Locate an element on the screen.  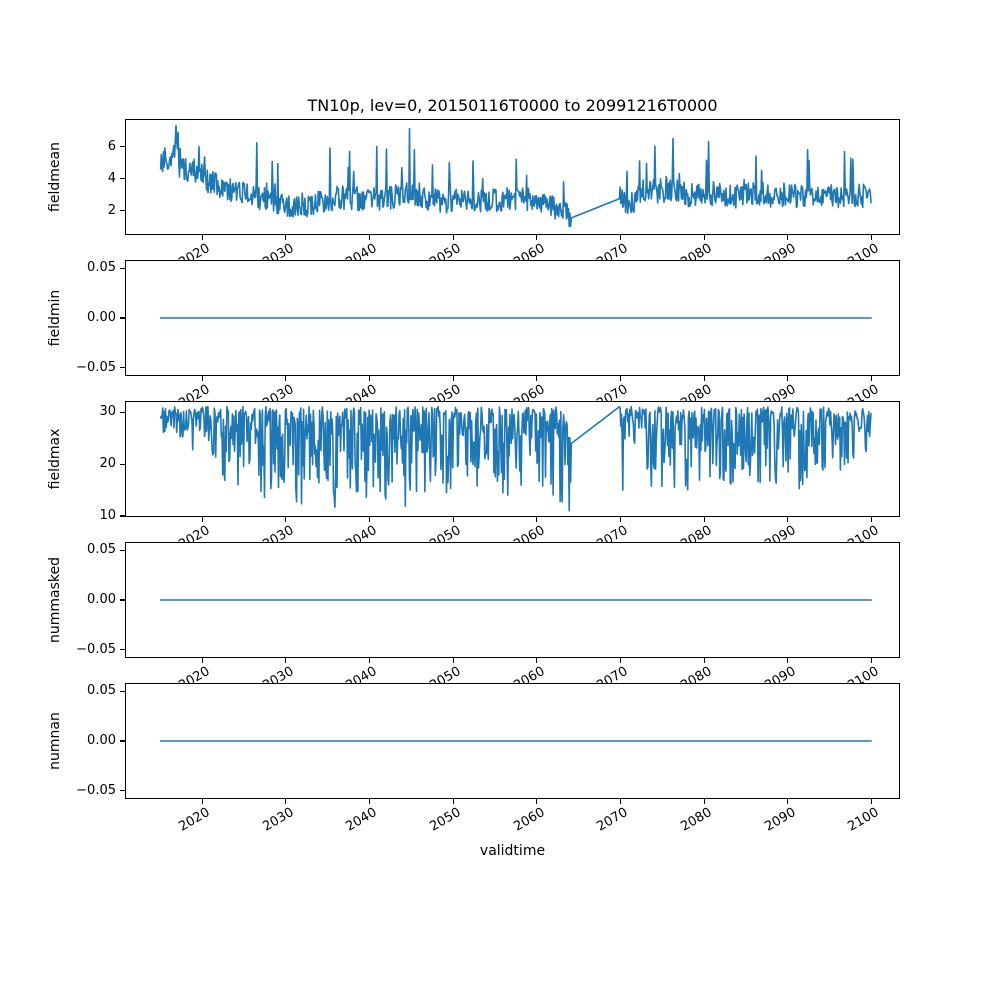
axes-numnan is located at coordinates (512, 741).